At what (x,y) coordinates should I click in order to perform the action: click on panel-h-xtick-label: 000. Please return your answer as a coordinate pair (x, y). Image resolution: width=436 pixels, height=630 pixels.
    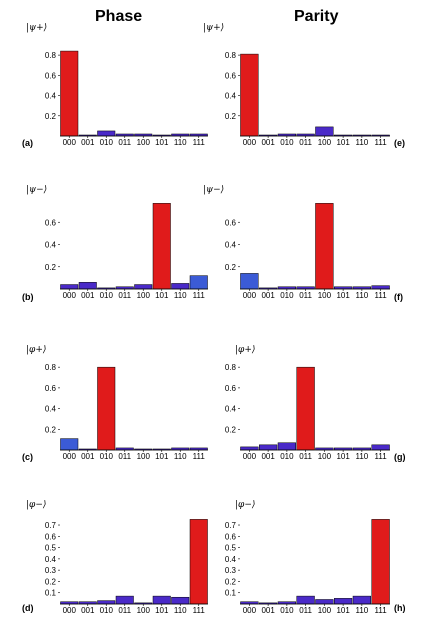
    Looking at the image, I should click on (250, 610).